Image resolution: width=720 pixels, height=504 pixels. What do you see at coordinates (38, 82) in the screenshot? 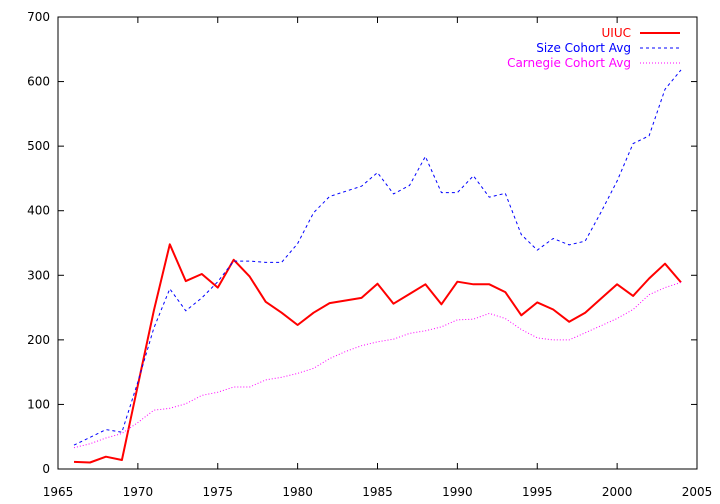
I see `y-tick-label: 600` at bounding box center [38, 82].